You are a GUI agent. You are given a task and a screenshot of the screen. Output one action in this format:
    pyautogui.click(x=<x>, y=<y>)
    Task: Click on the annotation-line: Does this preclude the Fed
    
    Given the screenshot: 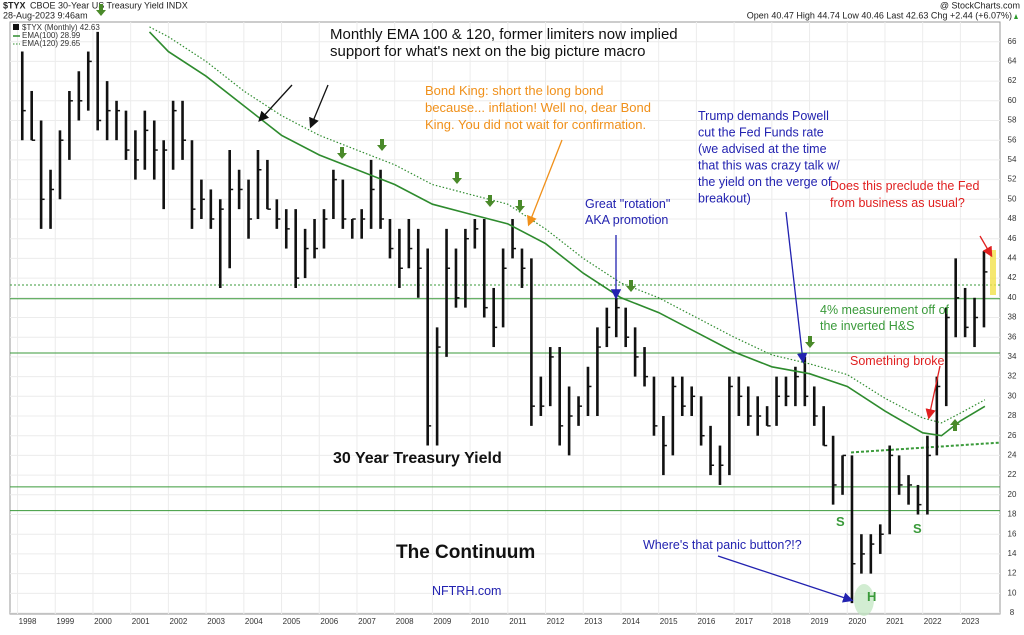 What is the action you would take?
    pyautogui.click(x=904, y=186)
    